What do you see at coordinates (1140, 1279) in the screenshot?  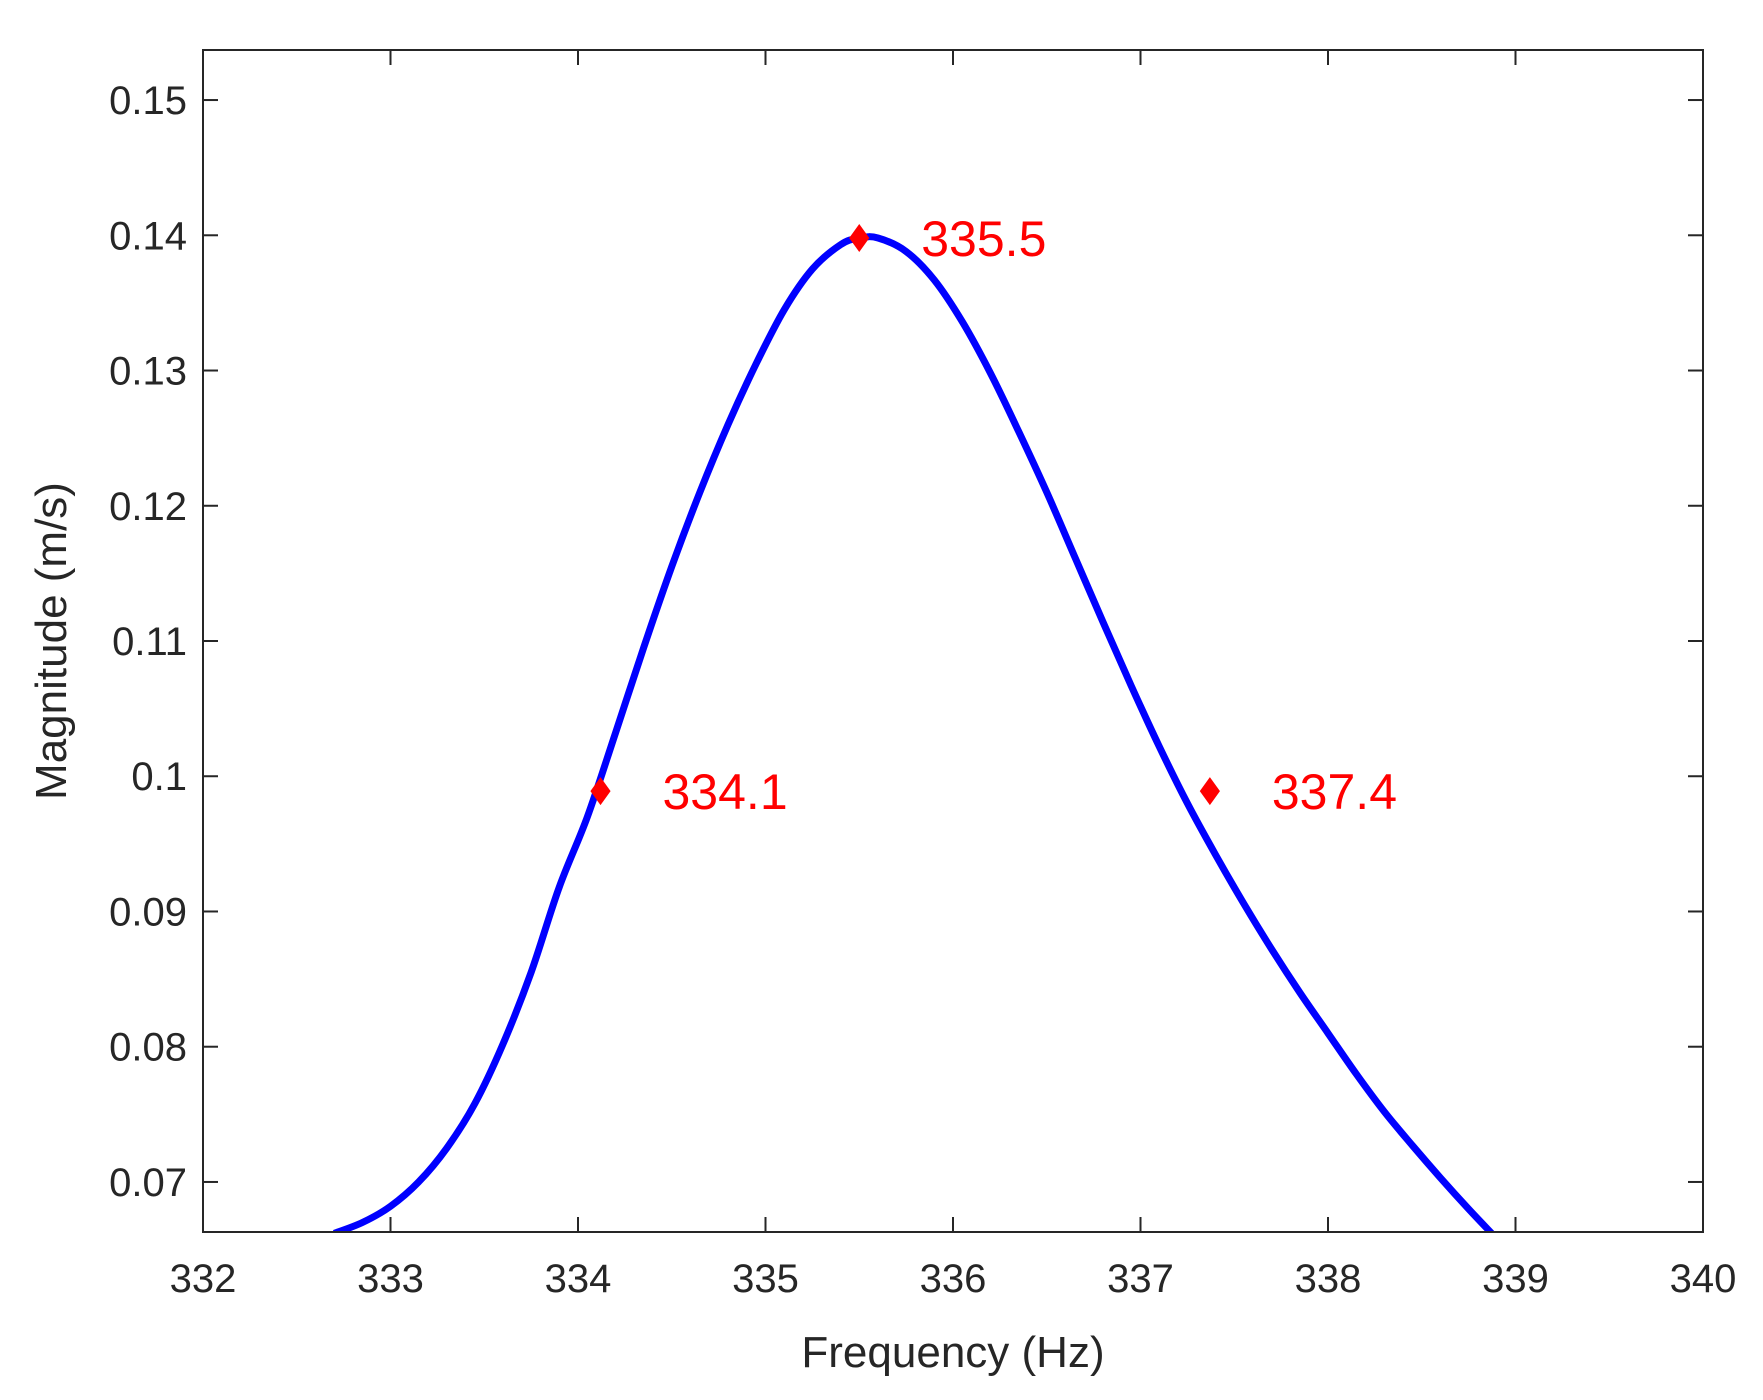 I see `x-tick-label: 337` at bounding box center [1140, 1279].